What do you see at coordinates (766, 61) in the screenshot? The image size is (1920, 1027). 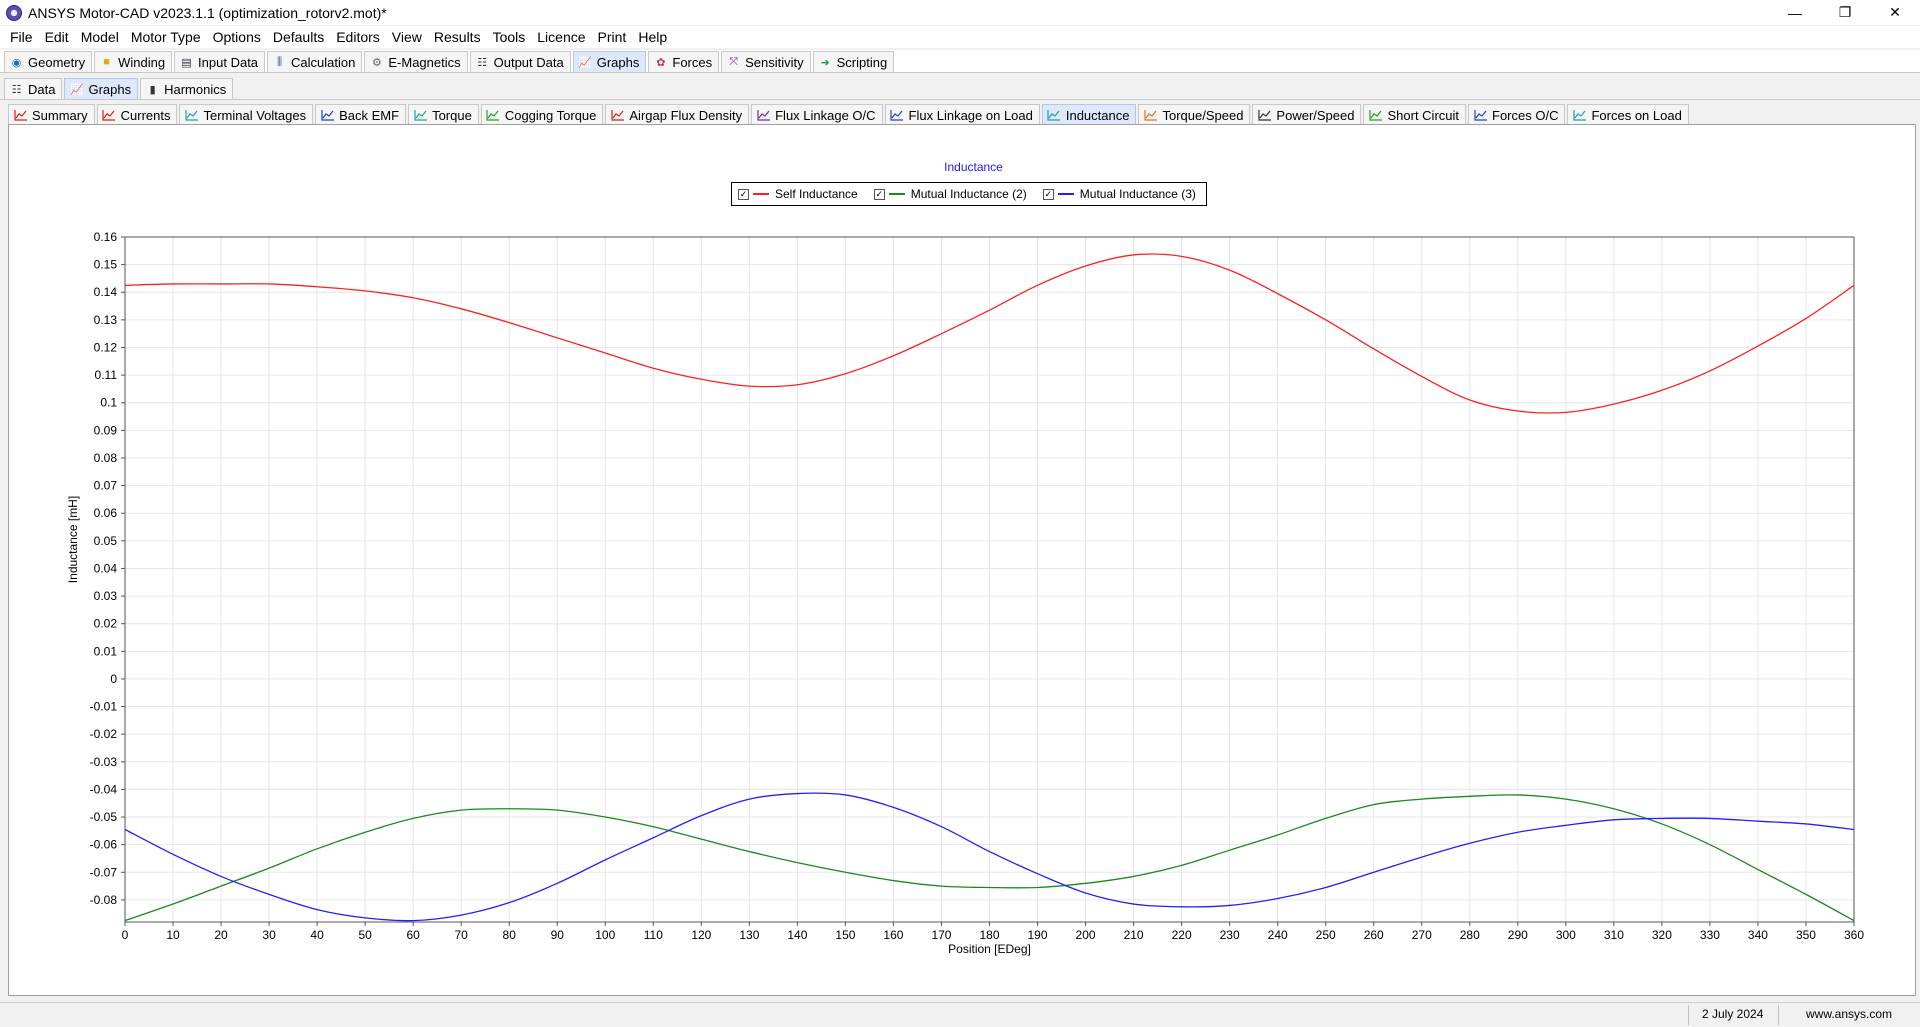 I see `tab-sensitivity: ⤧ Sensitivity` at bounding box center [766, 61].